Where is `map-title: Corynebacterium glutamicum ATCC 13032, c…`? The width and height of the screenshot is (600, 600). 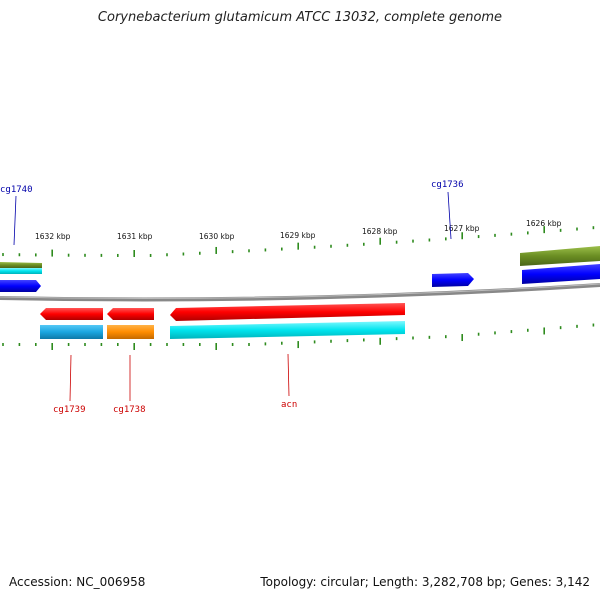 map-title: Corynebacterium glutamicum ATCC 13032, c… is located at coordinates (300, 17).